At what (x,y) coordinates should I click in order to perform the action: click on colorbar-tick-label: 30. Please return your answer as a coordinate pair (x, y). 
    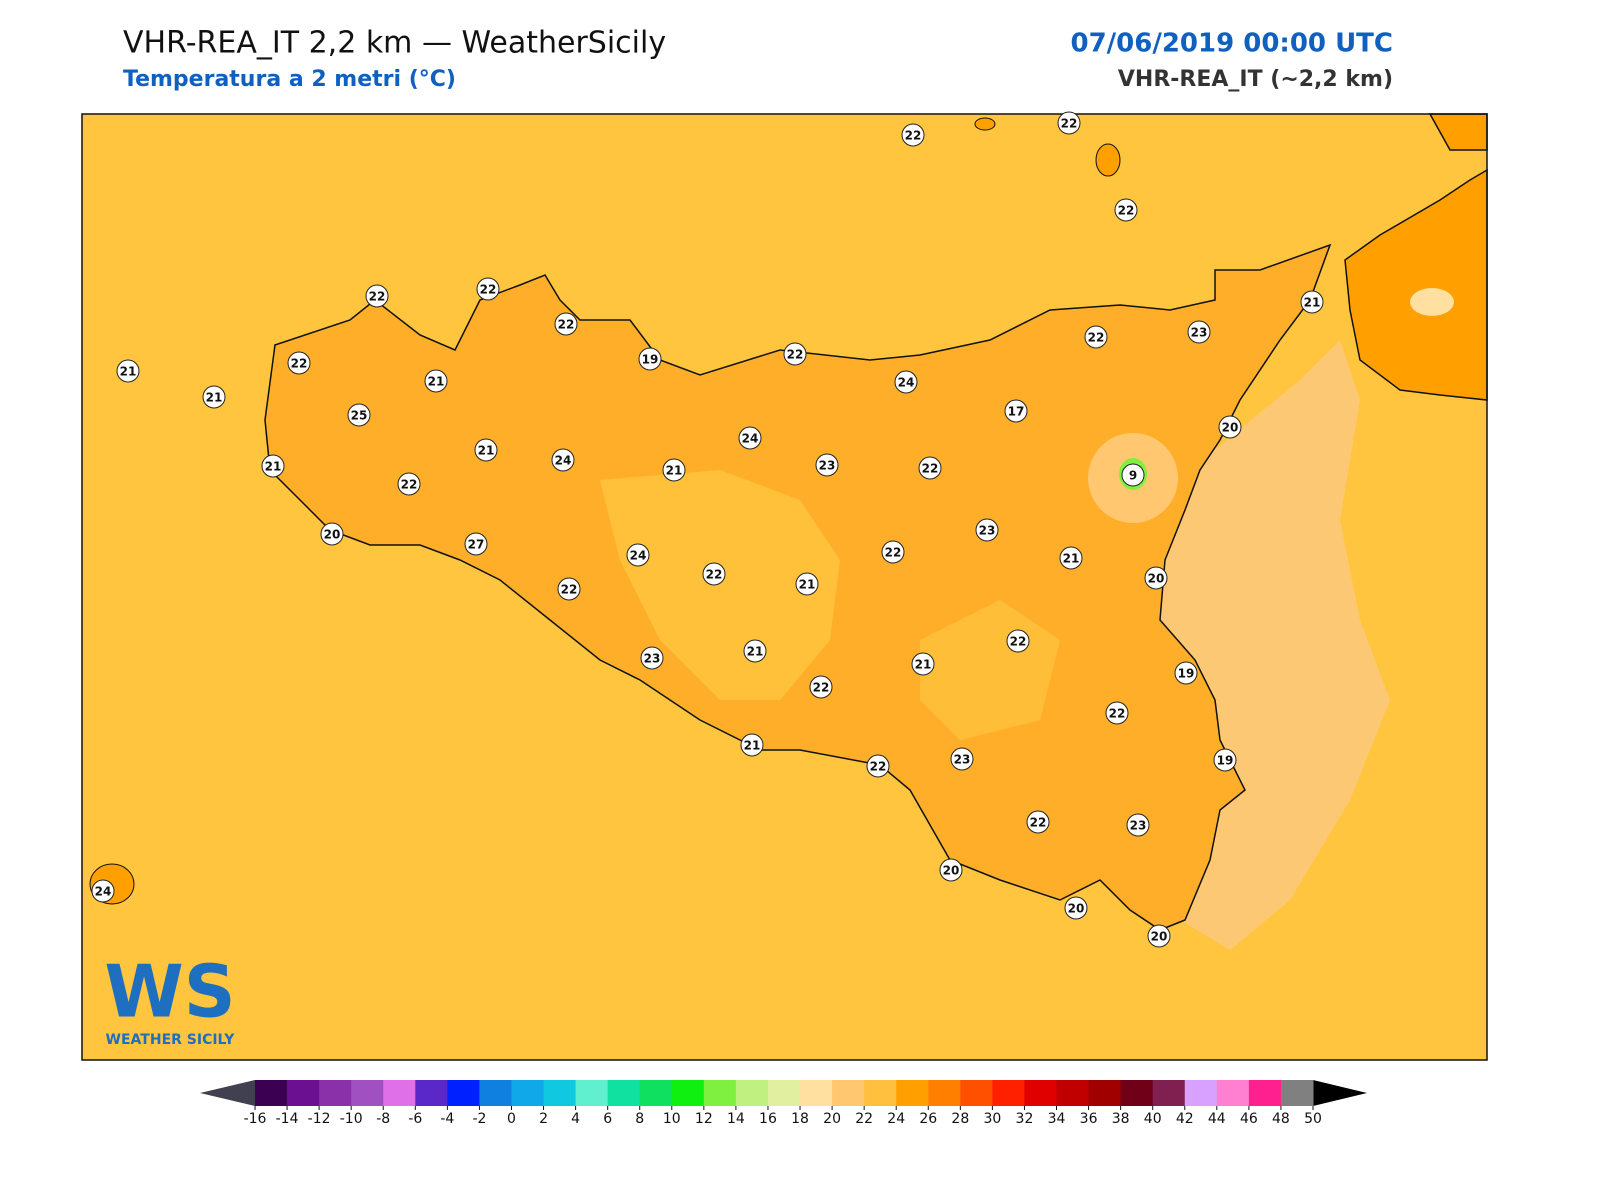
    Looking at the image, I should click on (992, 1119).